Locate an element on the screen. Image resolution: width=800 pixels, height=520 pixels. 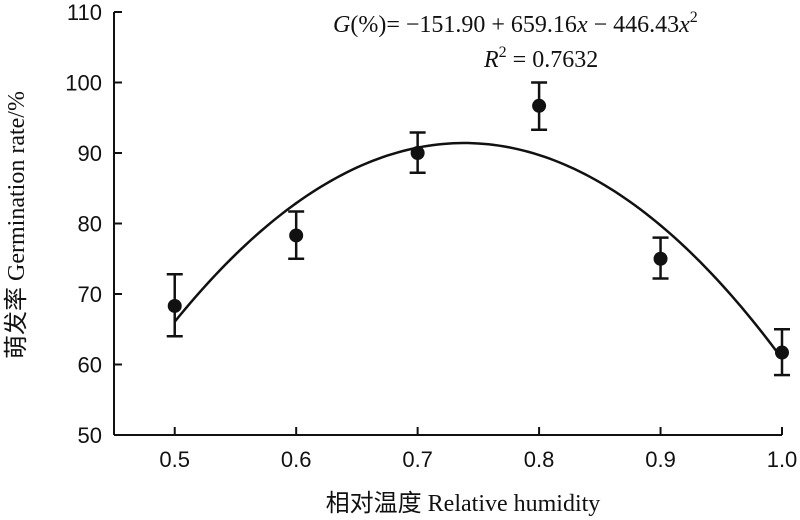
x-tick-label: 0.6 is located at coordinates (296, 459).